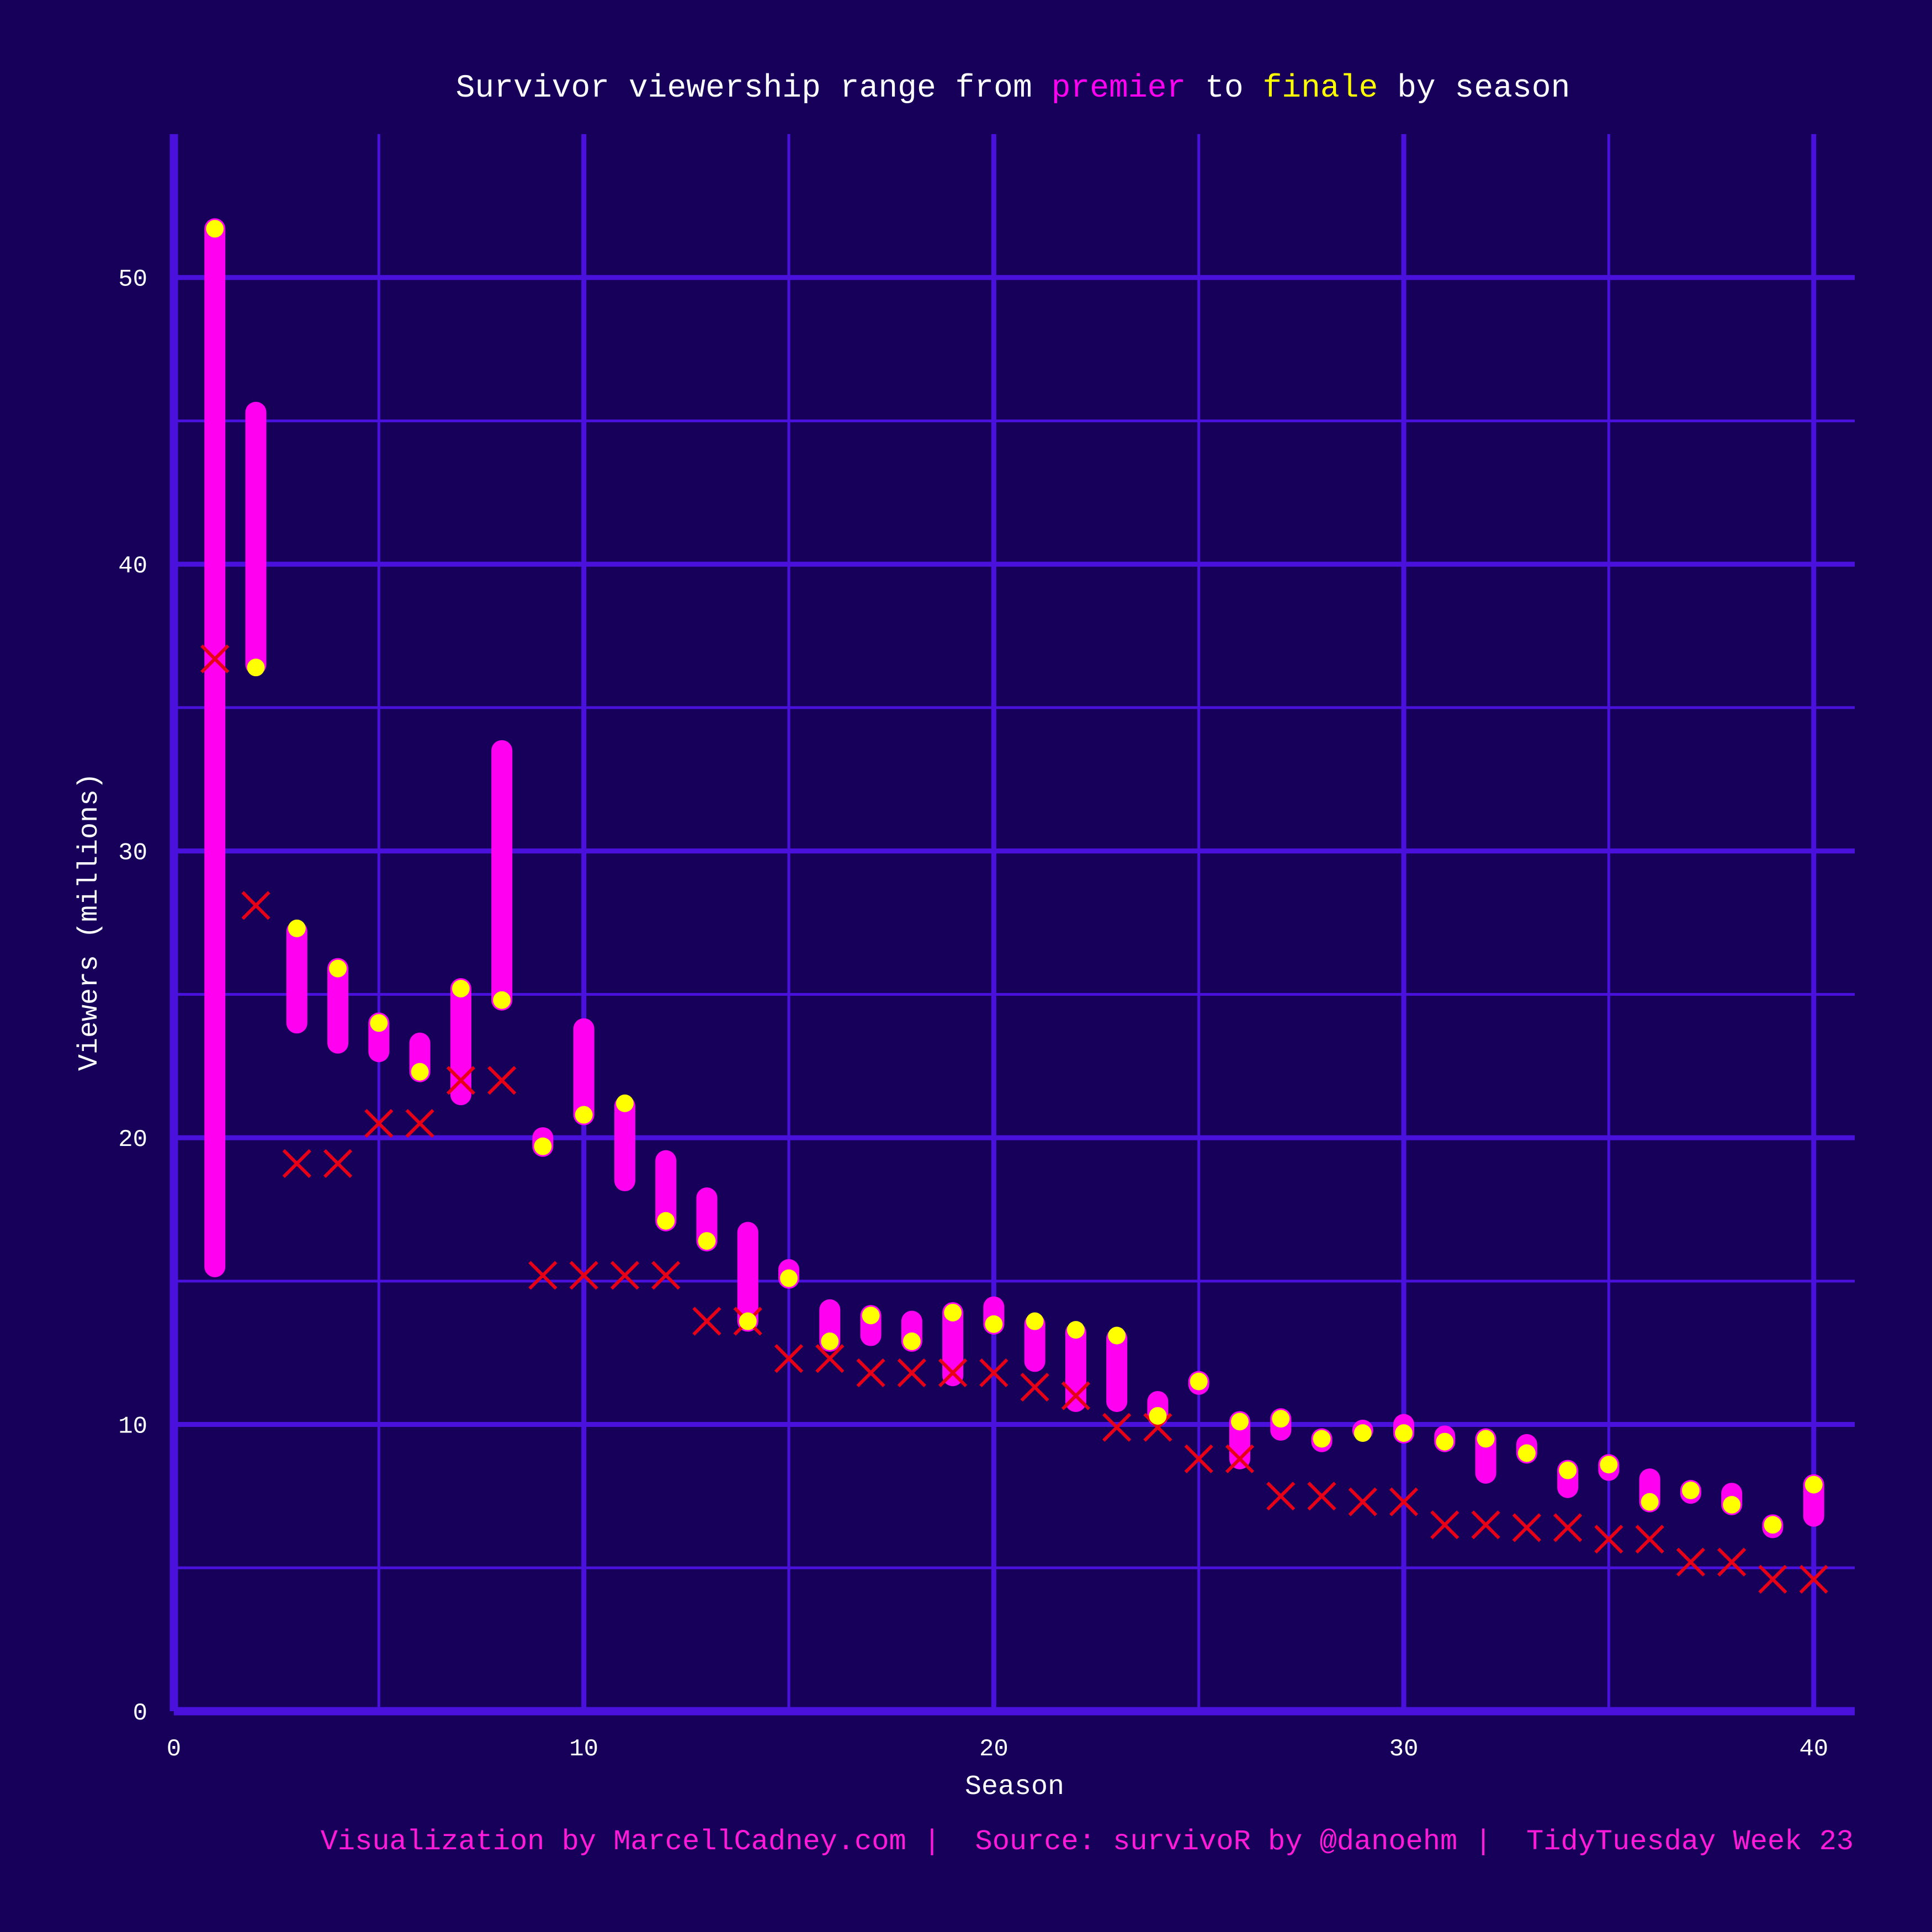 This screenshot has width=1932, height=1932. I want to click on title-part-finale: finale, so click(1320, 89).